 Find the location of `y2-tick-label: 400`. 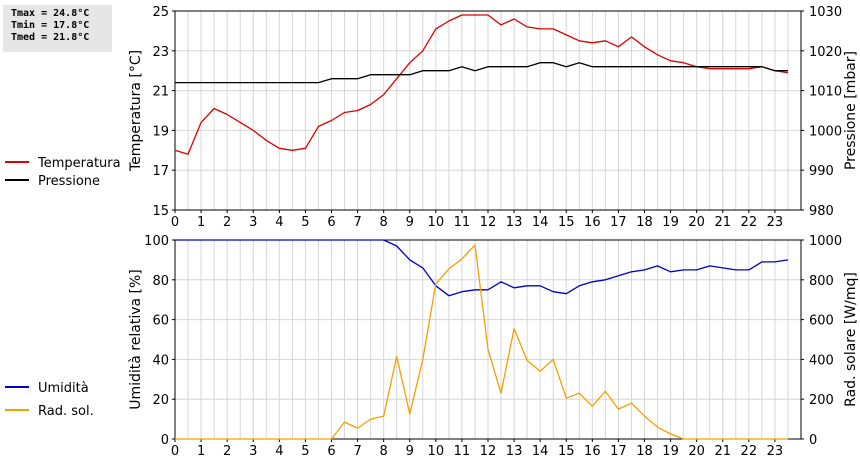

y2-tick-label: 400 is located at coordinates (821, 360).